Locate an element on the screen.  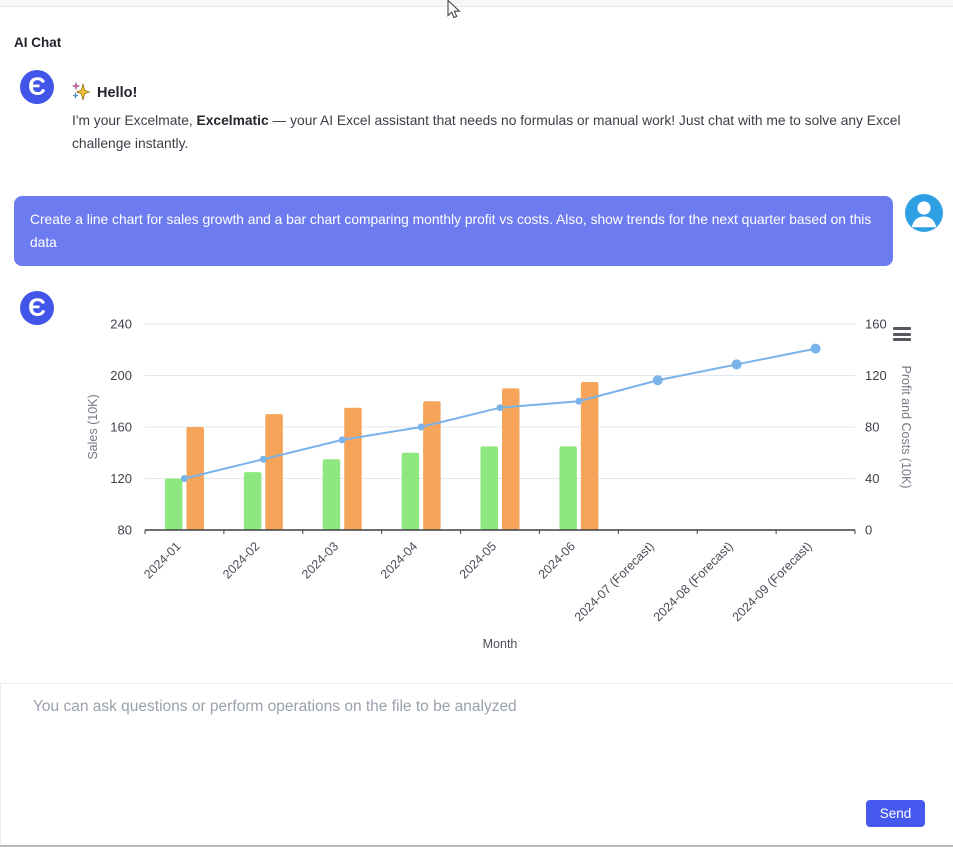
chat-input is located at coordinates (473, 748).